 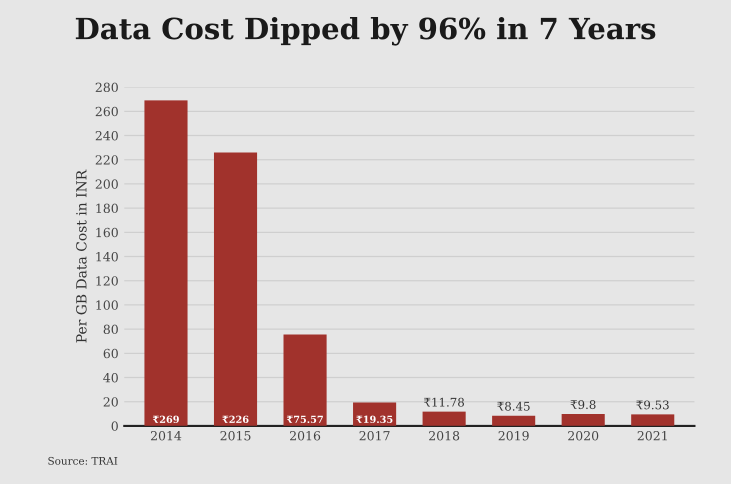 What do you see at coordinates (305, 435) in the screenshot?
I see `x-tick-label: 2016` at bounding box center [305, 435].